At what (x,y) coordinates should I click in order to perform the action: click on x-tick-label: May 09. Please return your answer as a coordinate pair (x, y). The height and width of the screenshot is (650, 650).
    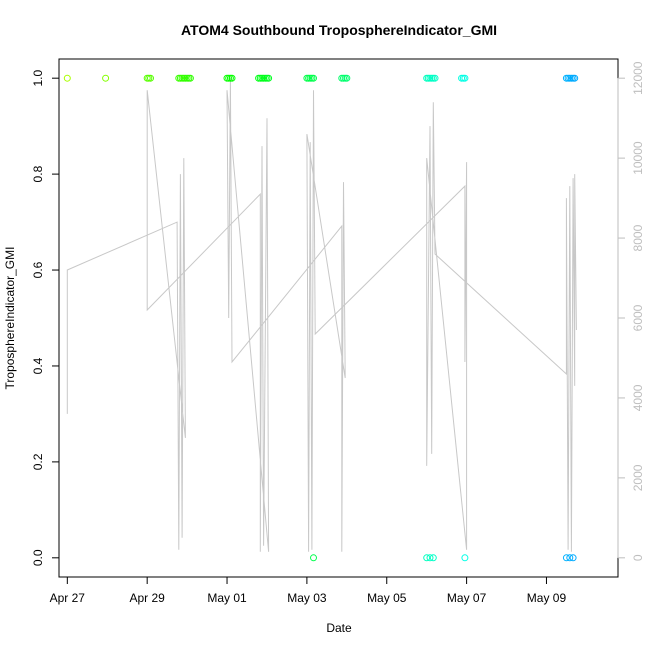
    Looking at the image, I should click on (547, 598).